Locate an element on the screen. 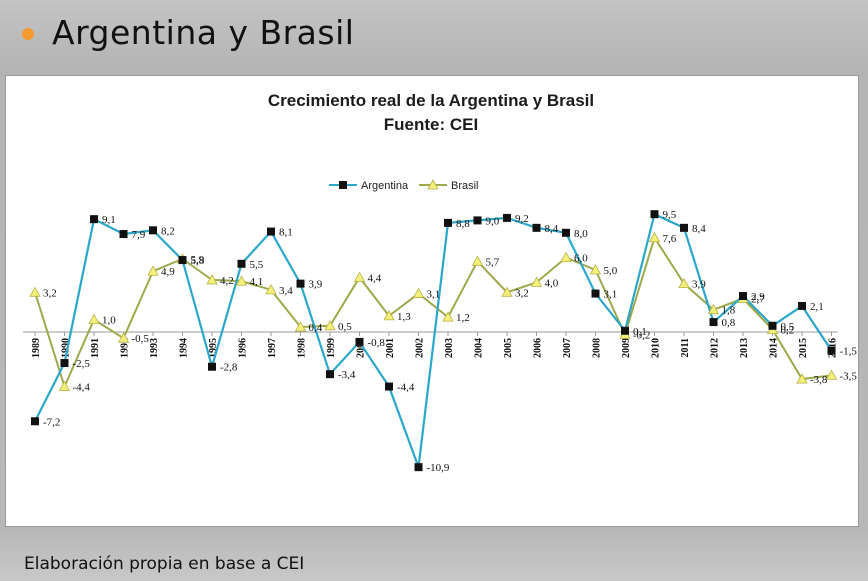 This screenshot has height=581, width=868. brasil-data-label: 1,8 is located at coordinates (729, 311).